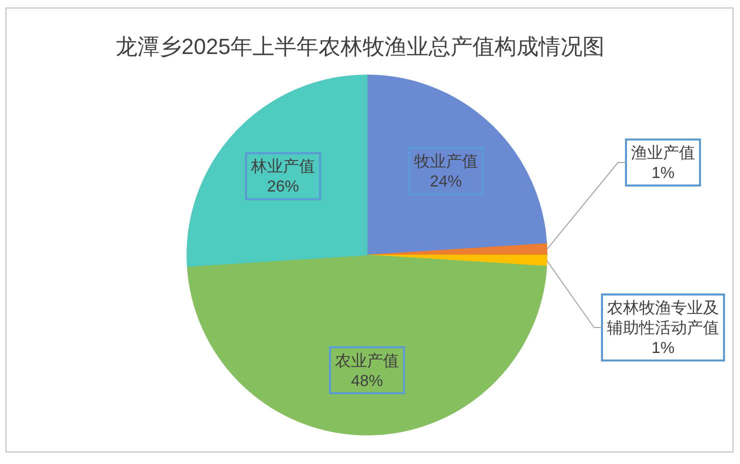 This screenshot has height=464, width=740. What do you see at coordinates (367, 361) in the screenshot?
I see `slice-label: 农业产值` at bounding box center [367, 361].